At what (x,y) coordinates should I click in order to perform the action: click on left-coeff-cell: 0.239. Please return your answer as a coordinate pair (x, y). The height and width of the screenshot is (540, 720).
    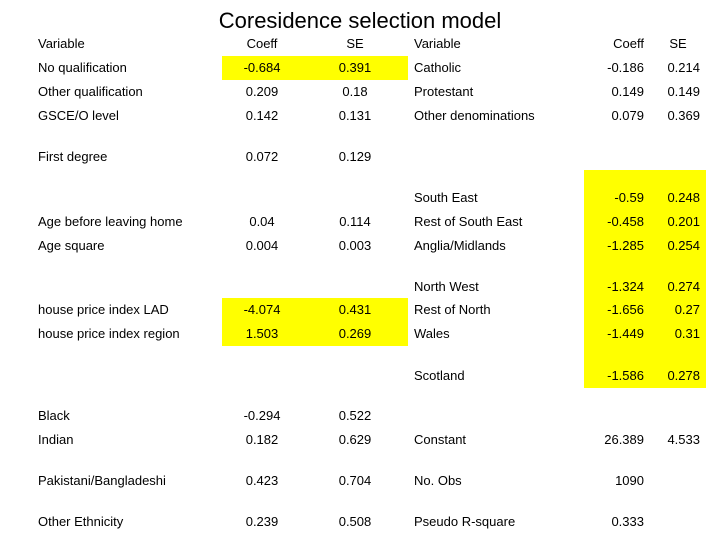
    Looking at the image, I should click on (262, 521).